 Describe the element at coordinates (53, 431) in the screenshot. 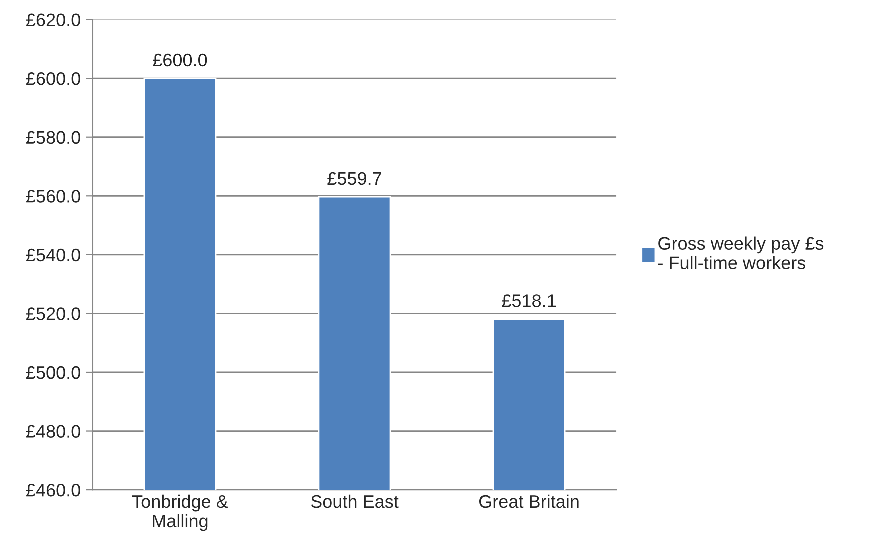

I see `y-tick-label: £480.0` at that location.